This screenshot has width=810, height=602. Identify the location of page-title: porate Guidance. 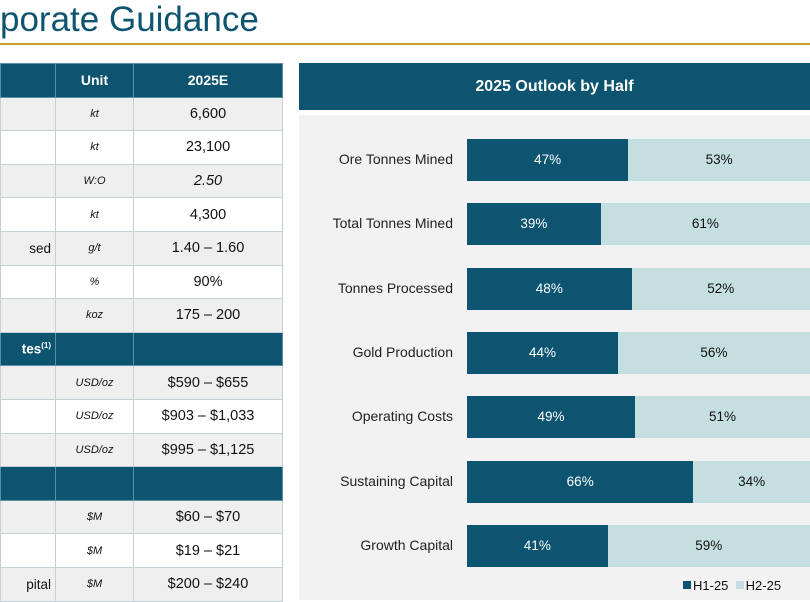
(129, 19).